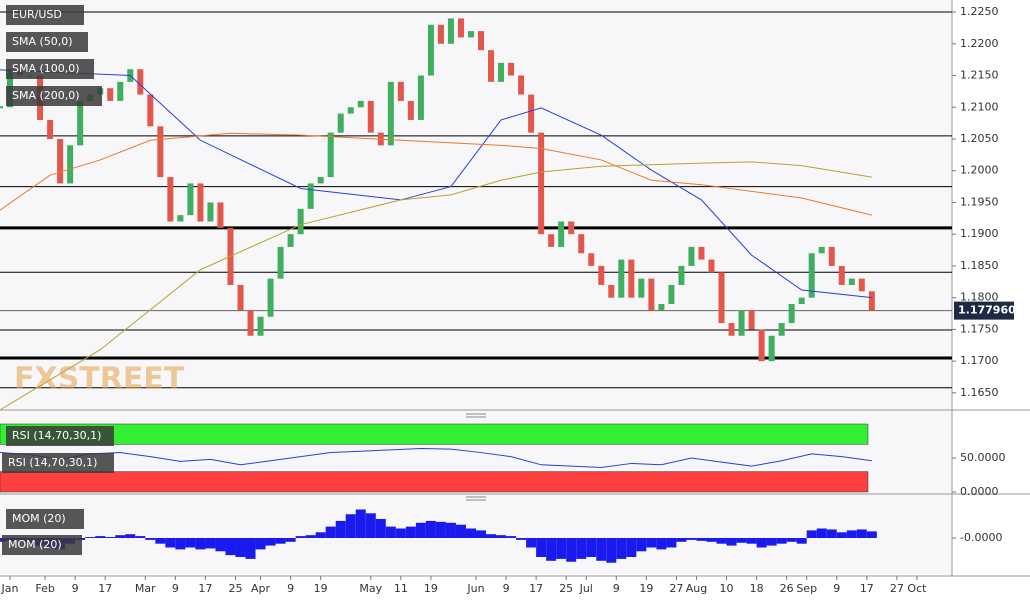 The width and height of the screenshot is (1030, 600). Describe the element at coordinates (806, 588) in the screenshot. I see `x-tick-label: Sep` at that location.